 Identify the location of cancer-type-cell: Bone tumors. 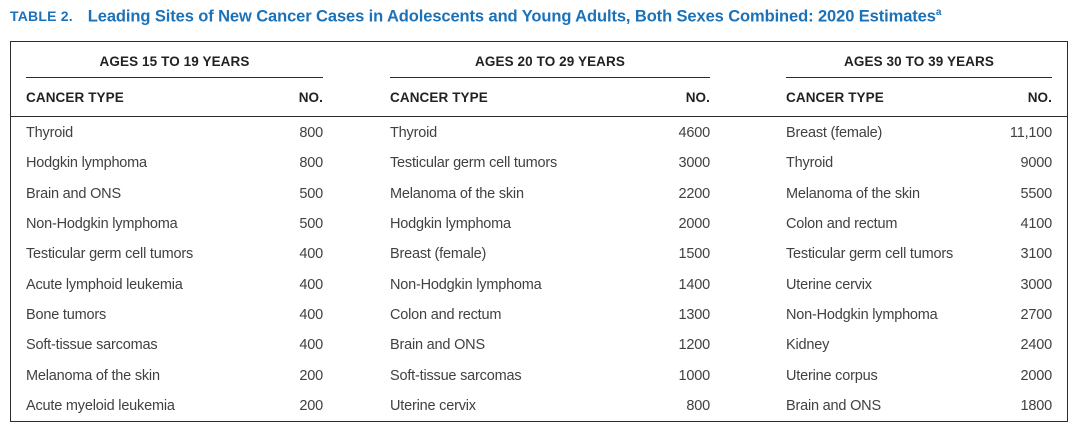
(66, 314).